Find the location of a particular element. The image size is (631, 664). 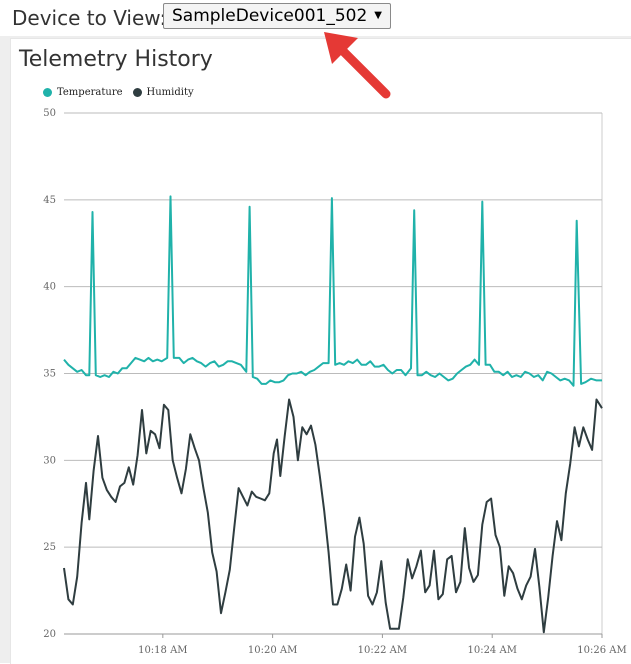

legend-item-humidity: Humidity is located at coordinates (163, 92).